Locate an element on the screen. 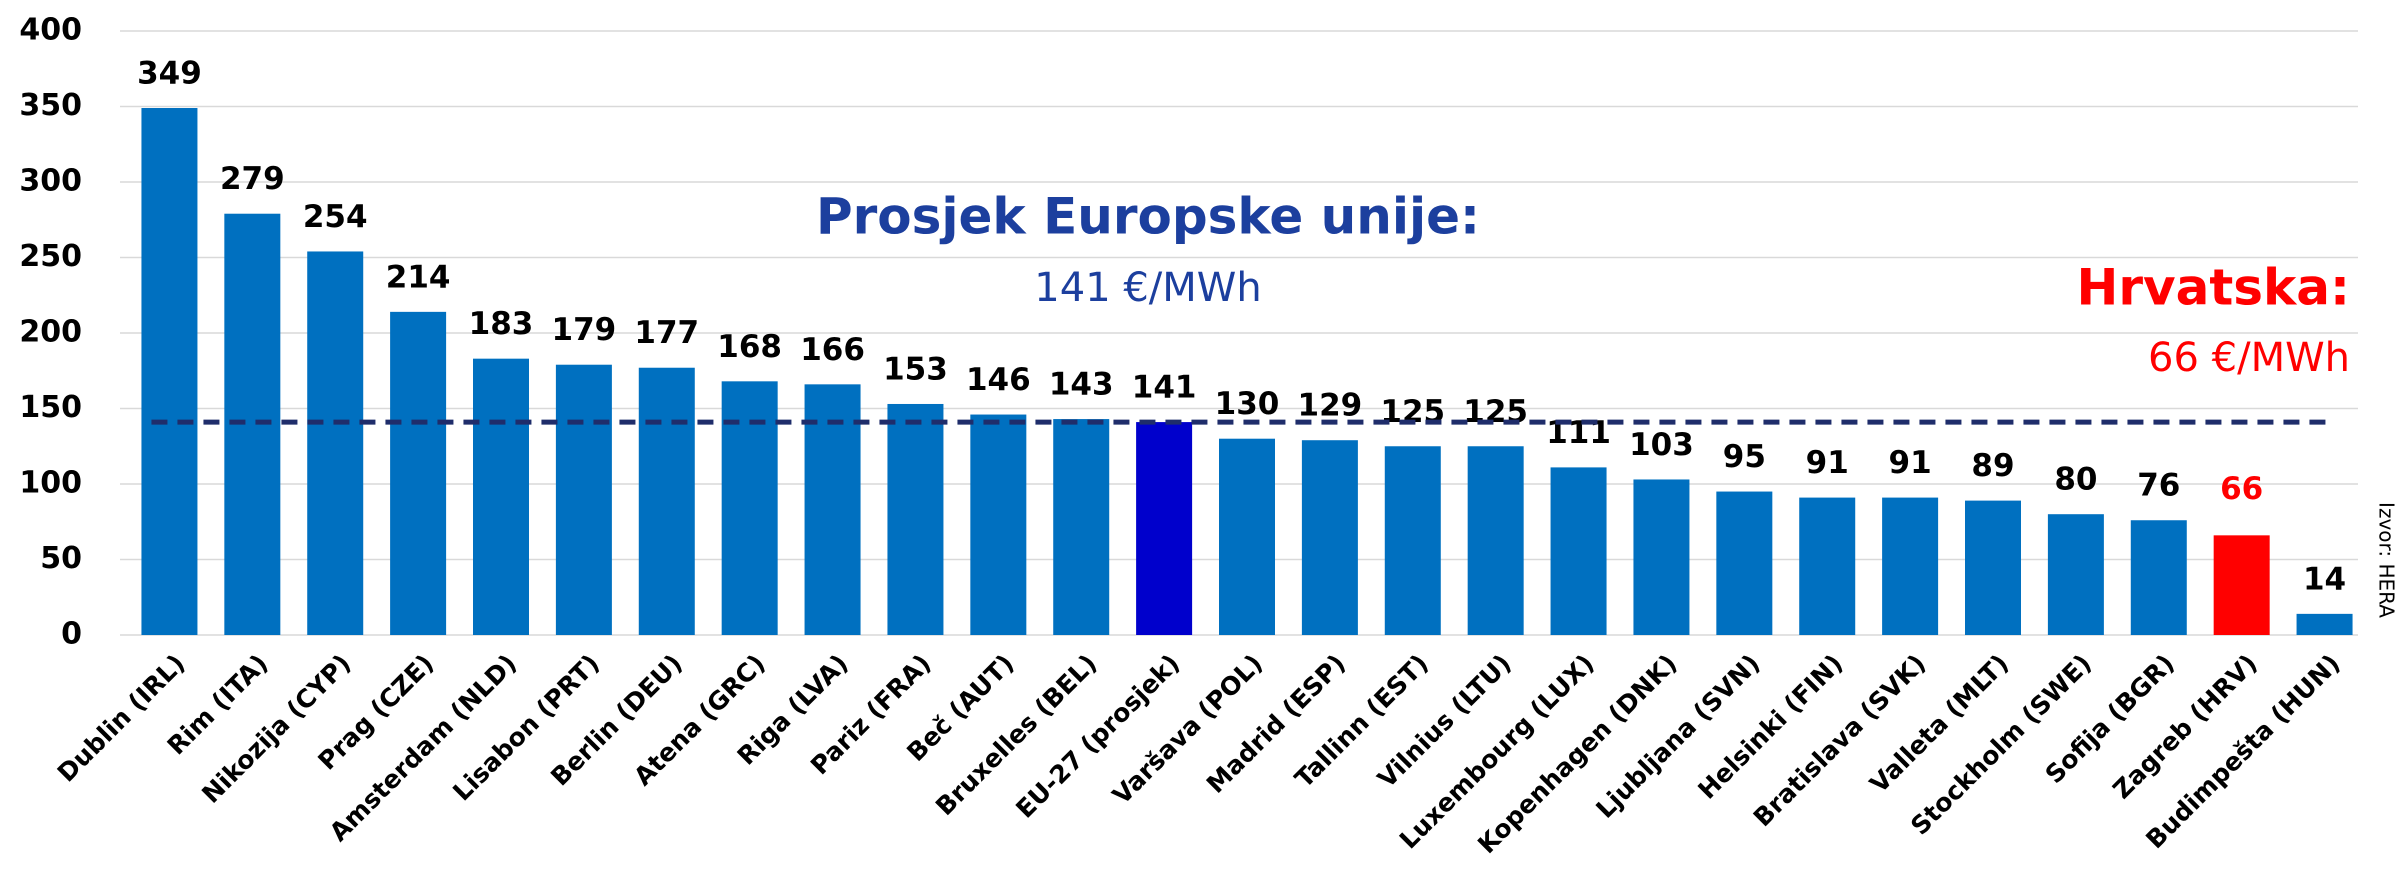  value-label: 153 is located at coordinates (915, 369).